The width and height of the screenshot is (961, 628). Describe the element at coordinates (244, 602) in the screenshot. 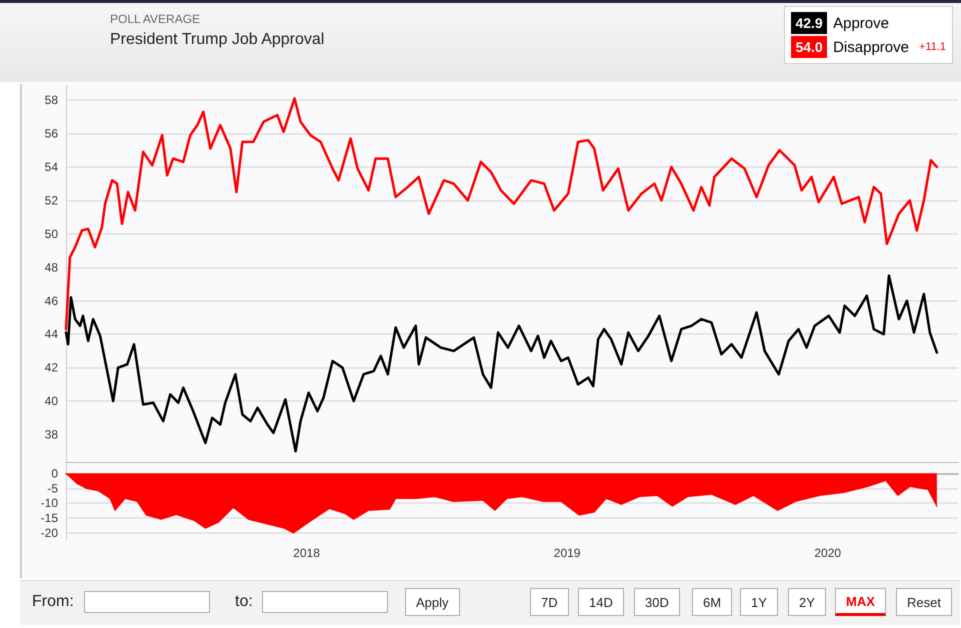

I see `text: to:` at that location.